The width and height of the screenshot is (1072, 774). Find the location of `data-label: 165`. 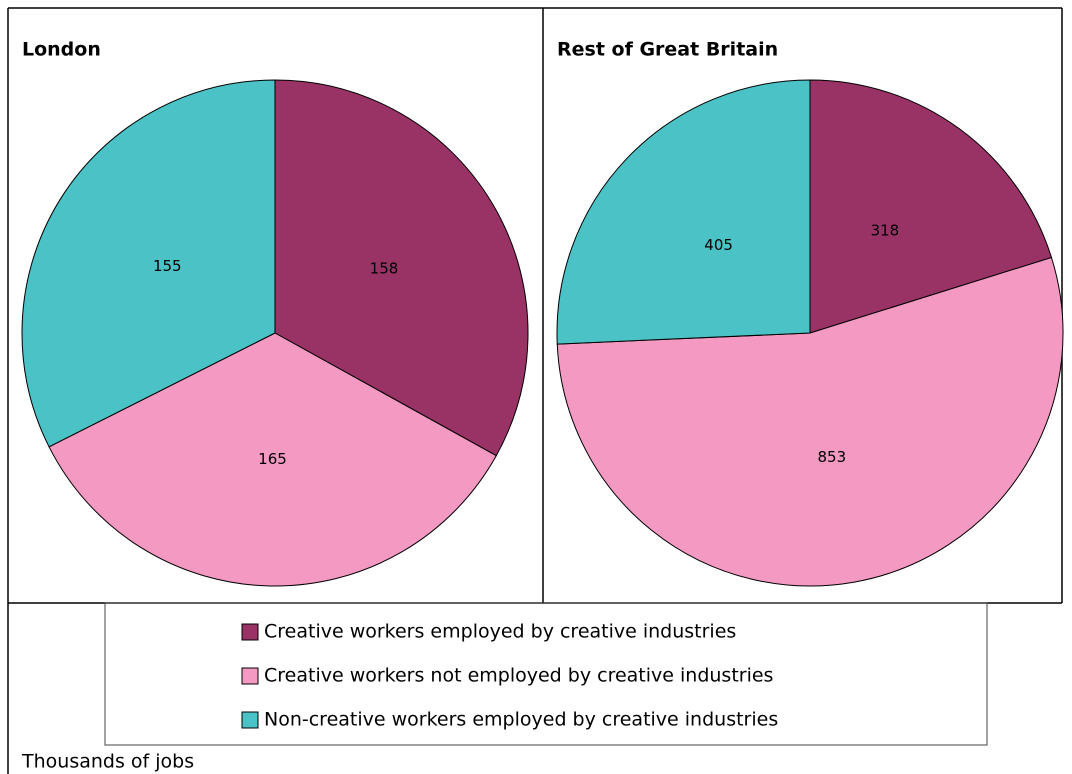

data-label: 165 is located at coordinates (272, 459).